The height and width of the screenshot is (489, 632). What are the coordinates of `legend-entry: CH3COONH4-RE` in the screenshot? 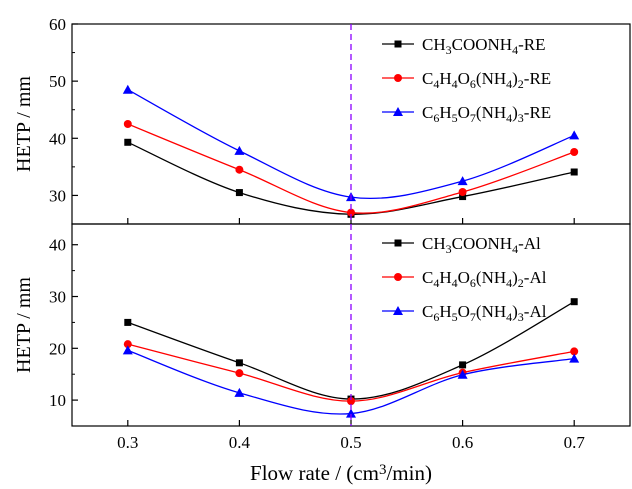 It's located at (483, 46).